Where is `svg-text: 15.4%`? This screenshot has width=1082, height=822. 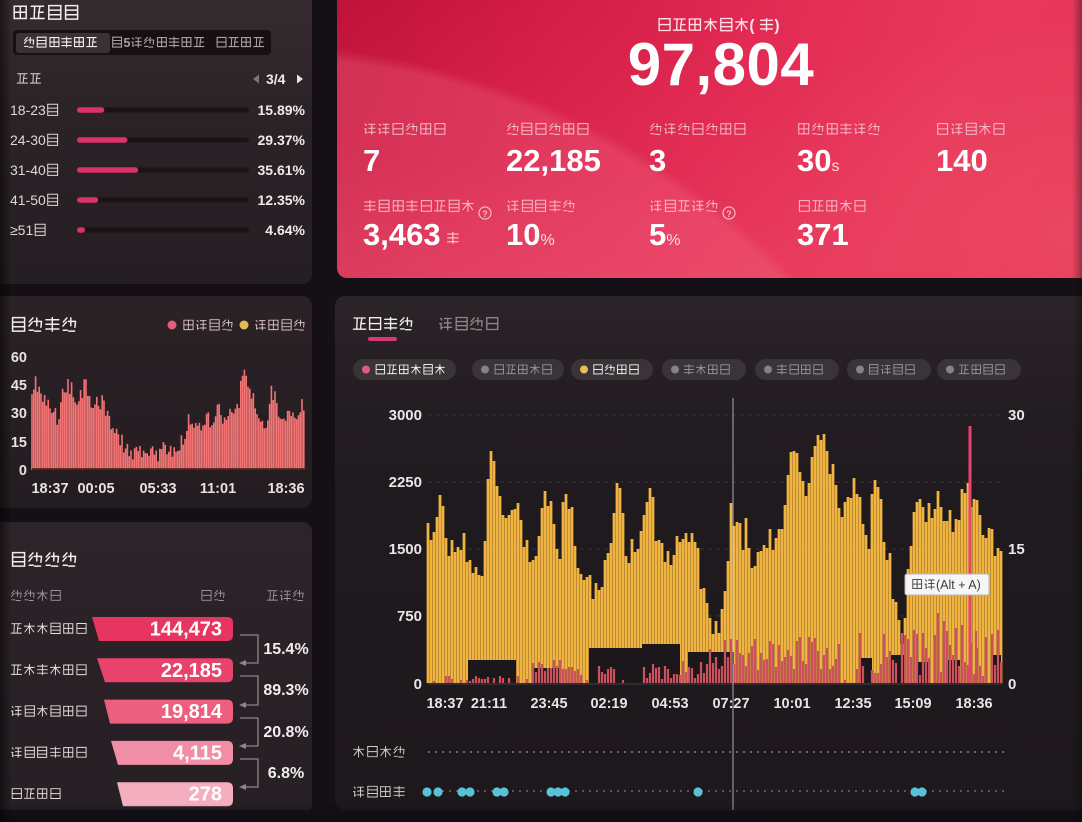 svg-text: 15.4% is located at coordinates (285, 649).